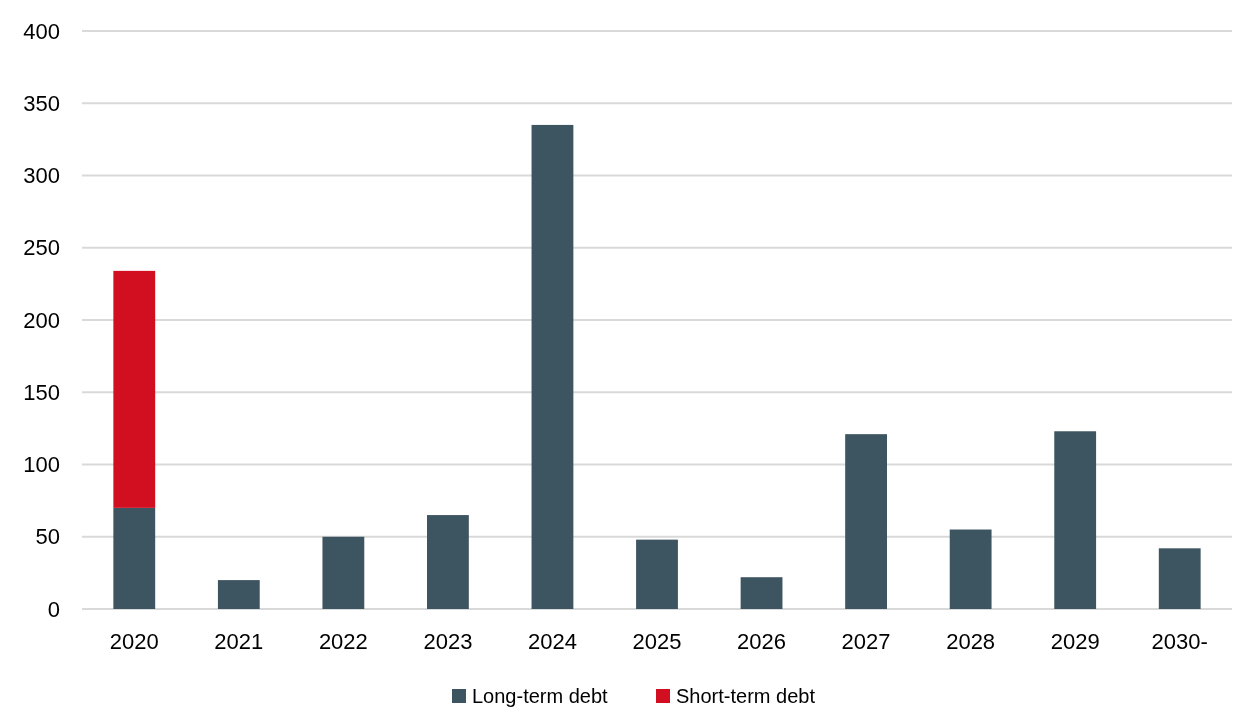  I want to click on legend-label: Short-term debt, so click(746, 696).